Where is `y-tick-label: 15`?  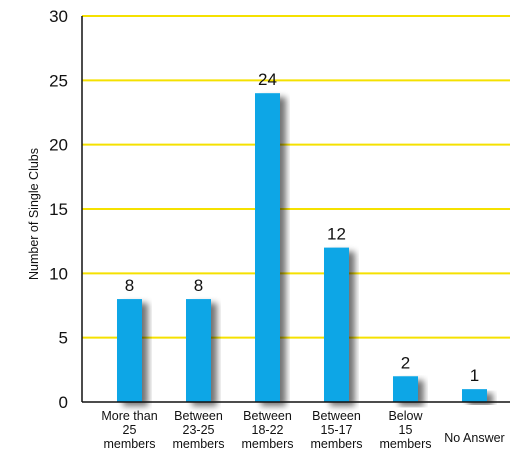 y-tick-label: 15 is located at coordinates (58, 209).